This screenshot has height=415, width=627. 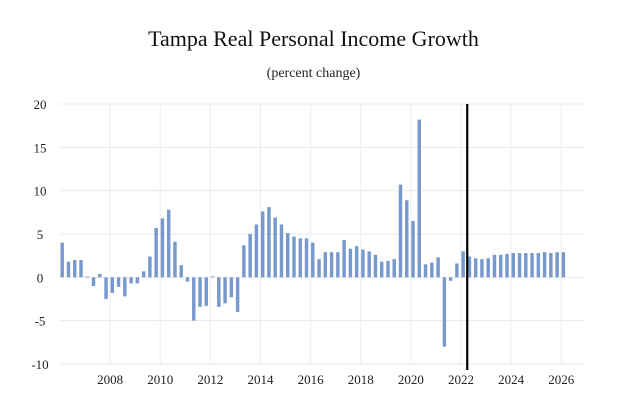 What do you see at coordinates (511, 379) in the screenshot?
I see `x-tick-label: 2024` at bounding box center [511, 379].